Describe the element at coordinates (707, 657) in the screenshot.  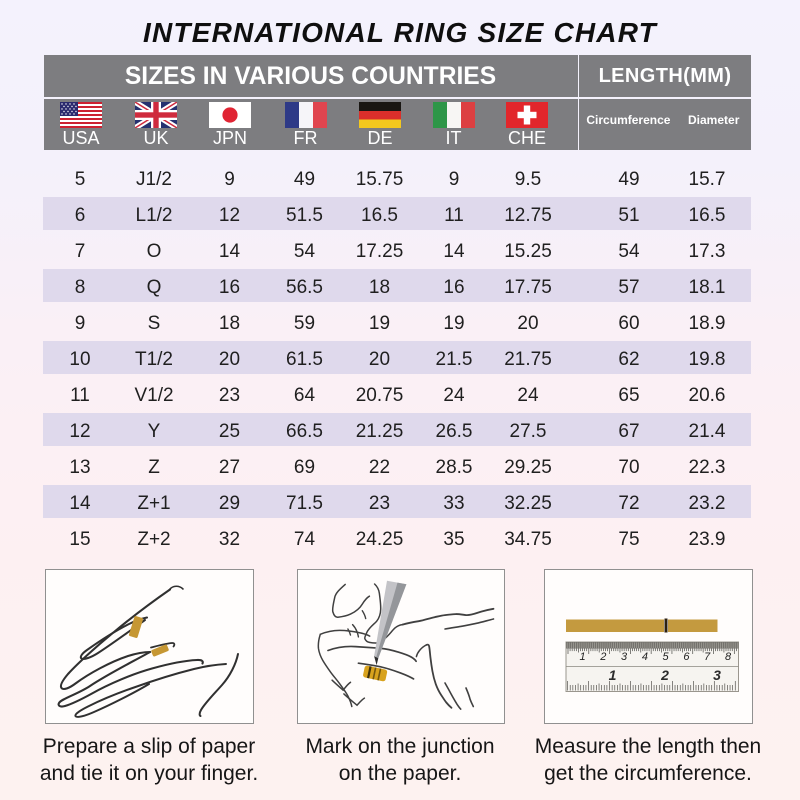
I see `svg-text: 7` at that location.